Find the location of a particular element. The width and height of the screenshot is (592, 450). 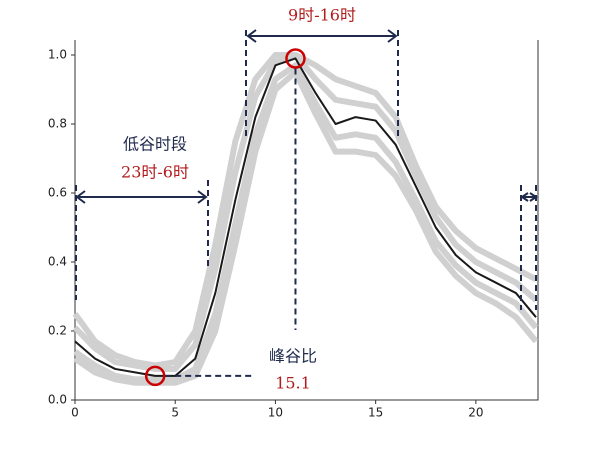

y-tick-label: 0.4 is located at coordinates (57, 262).